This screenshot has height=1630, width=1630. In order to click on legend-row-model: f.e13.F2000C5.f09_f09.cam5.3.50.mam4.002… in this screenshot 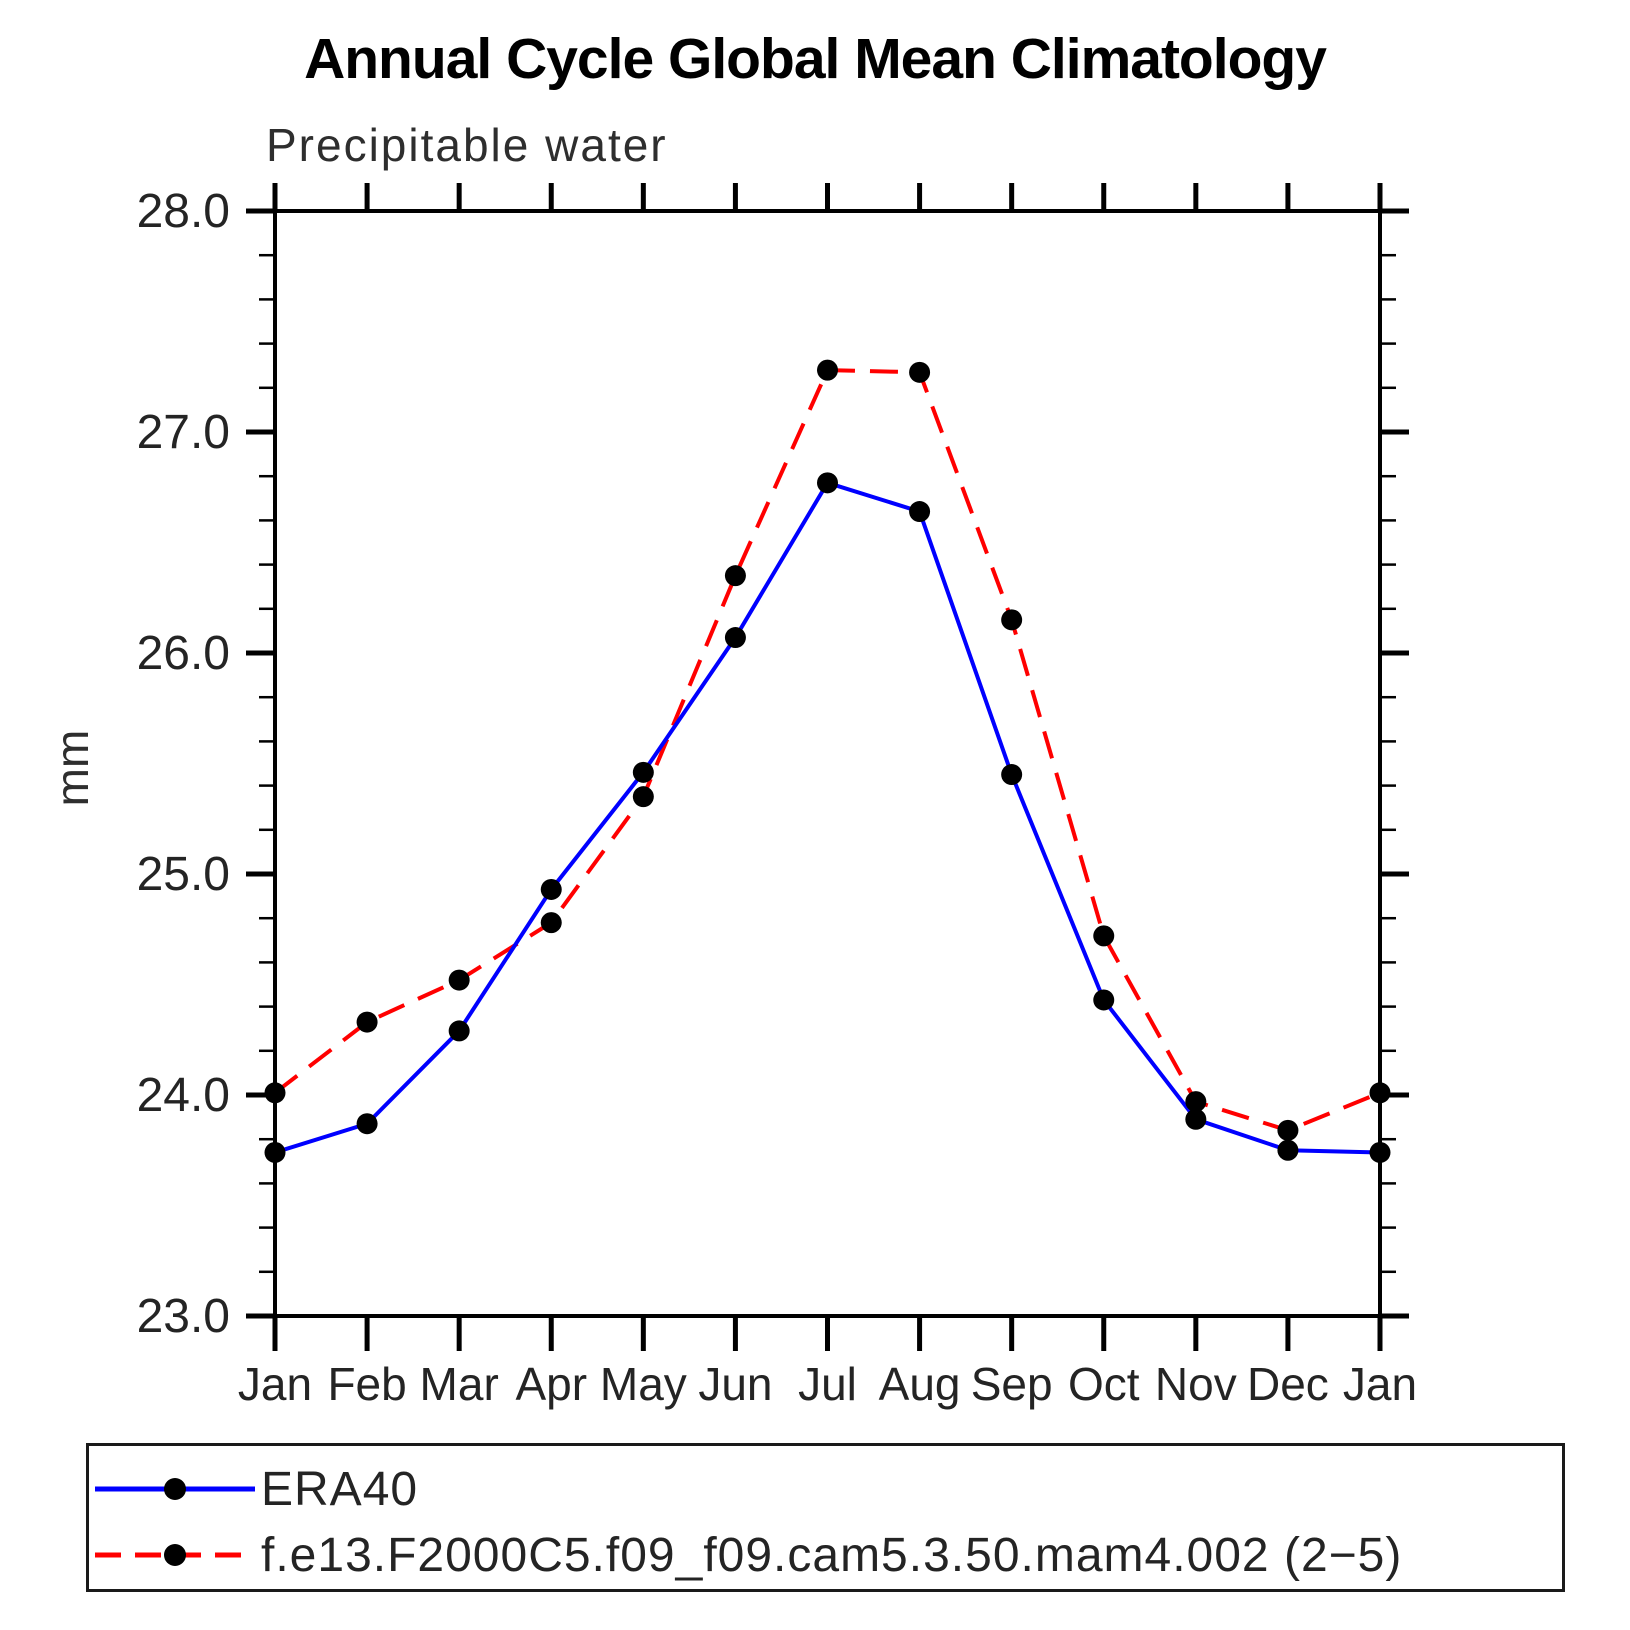, I will do `click(748, 1555)`.